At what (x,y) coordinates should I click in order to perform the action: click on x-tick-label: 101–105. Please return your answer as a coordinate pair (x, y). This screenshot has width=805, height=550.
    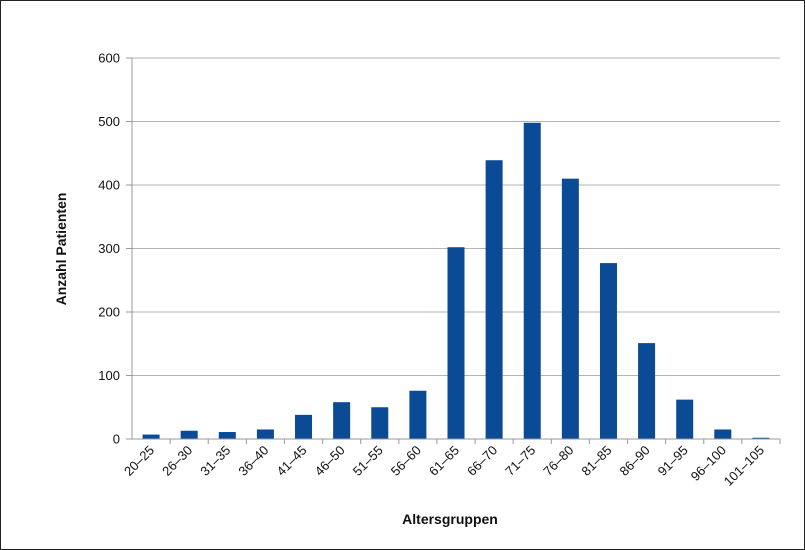
    Looking at the image, I should click on (744, 466).